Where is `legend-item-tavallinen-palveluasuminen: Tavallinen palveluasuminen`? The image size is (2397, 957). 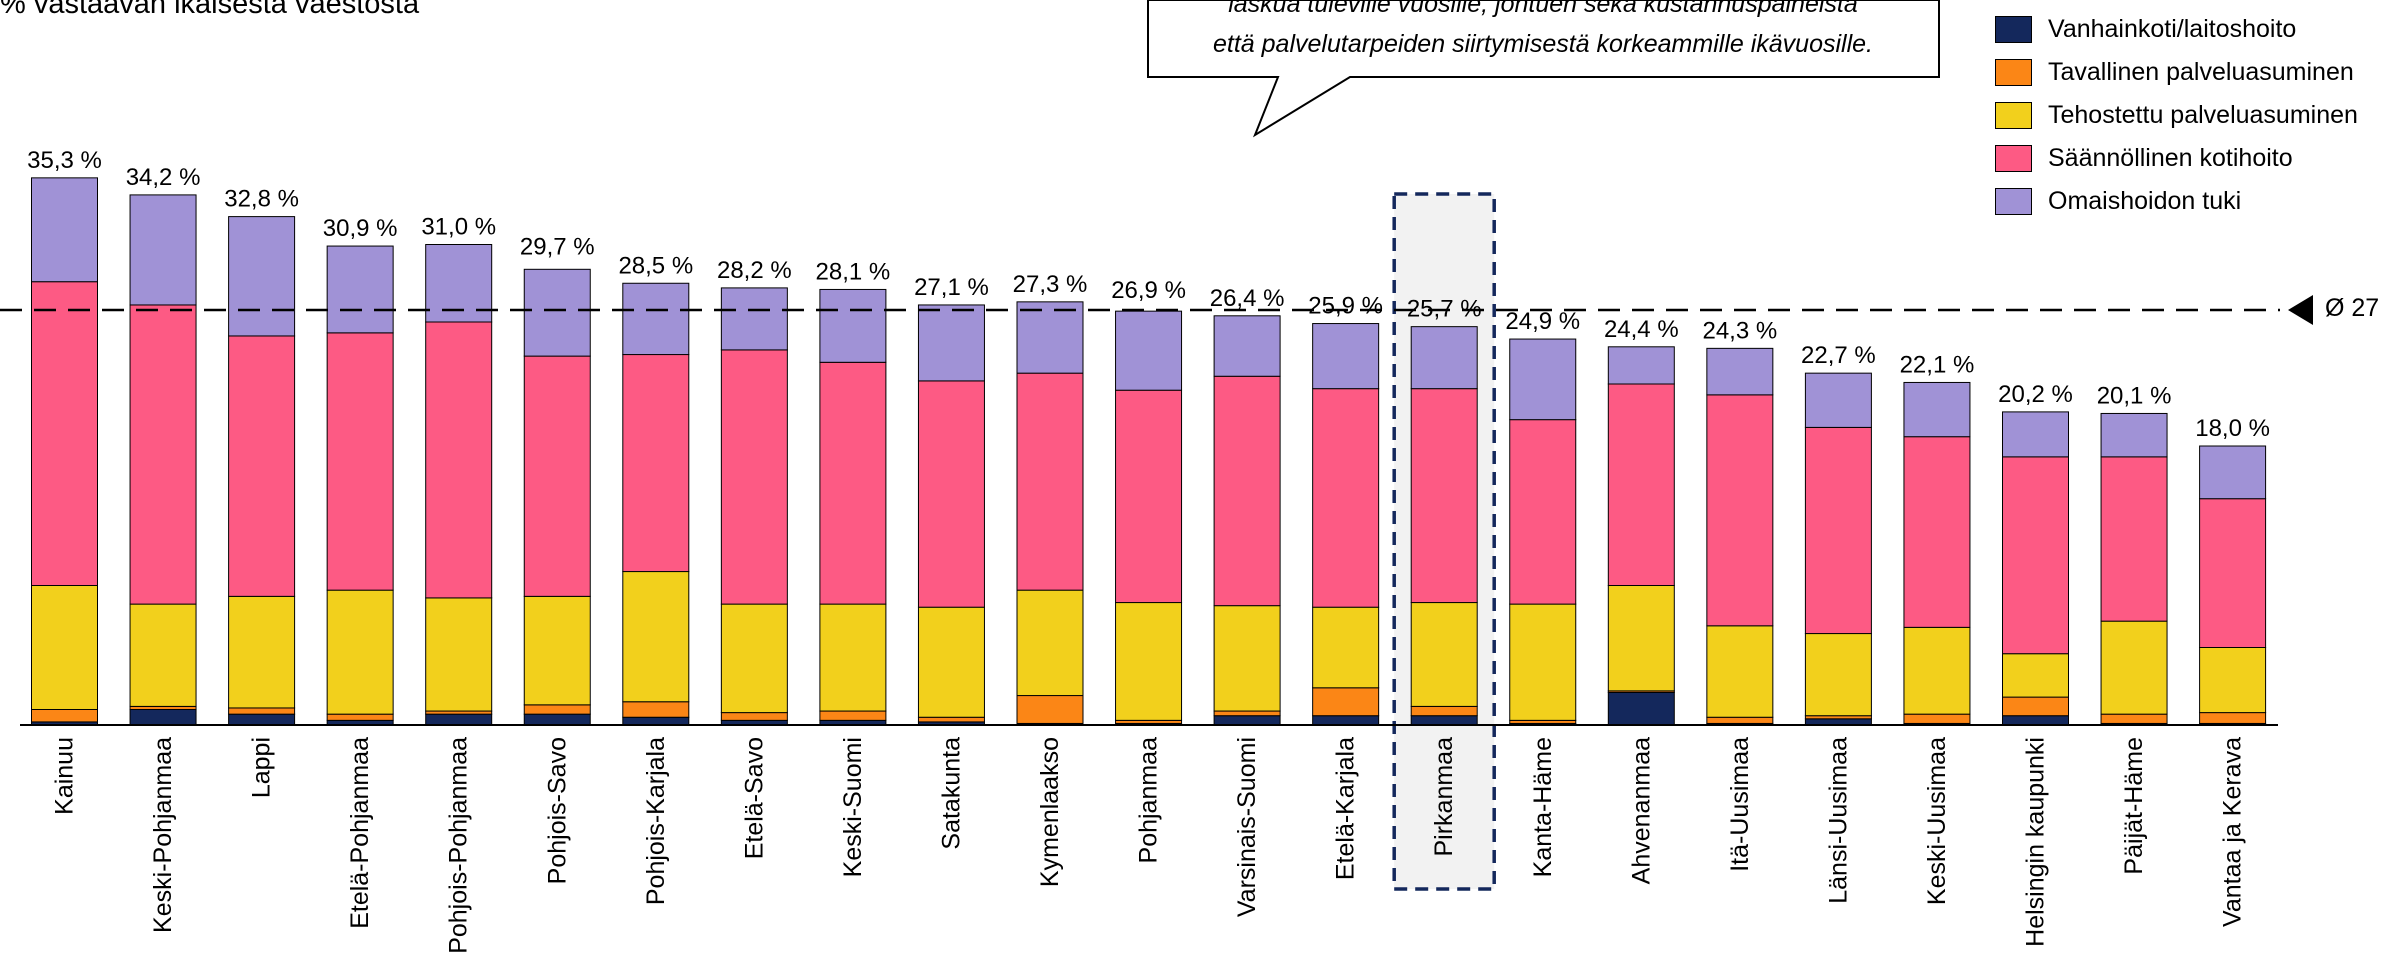 legend-item-tavallinen-palveluasuminen: Tavallinen palveluasuminen is located at coordinates (2176, 72).